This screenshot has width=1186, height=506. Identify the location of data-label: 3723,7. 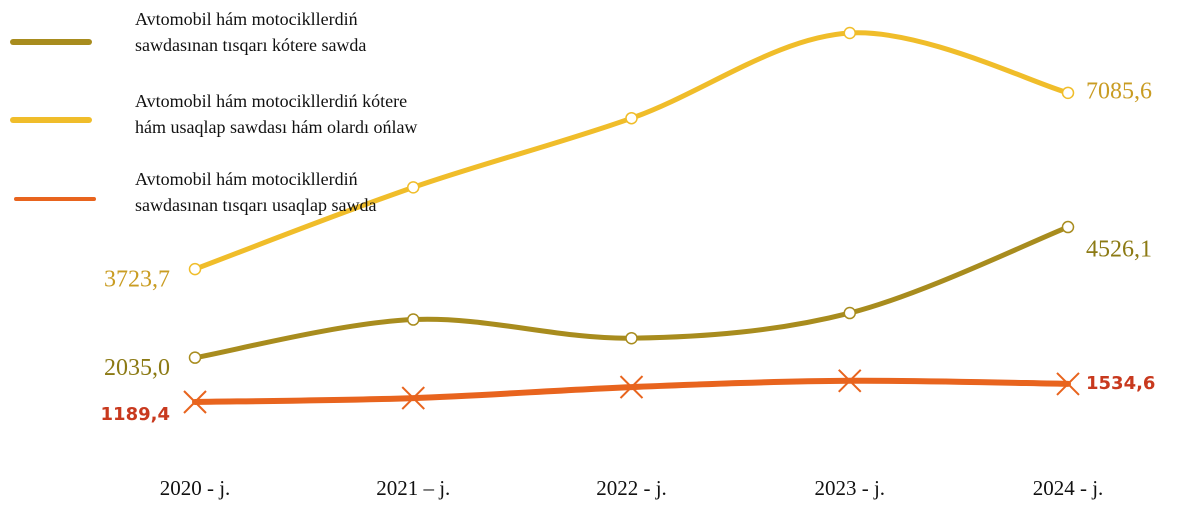
(137, 280).